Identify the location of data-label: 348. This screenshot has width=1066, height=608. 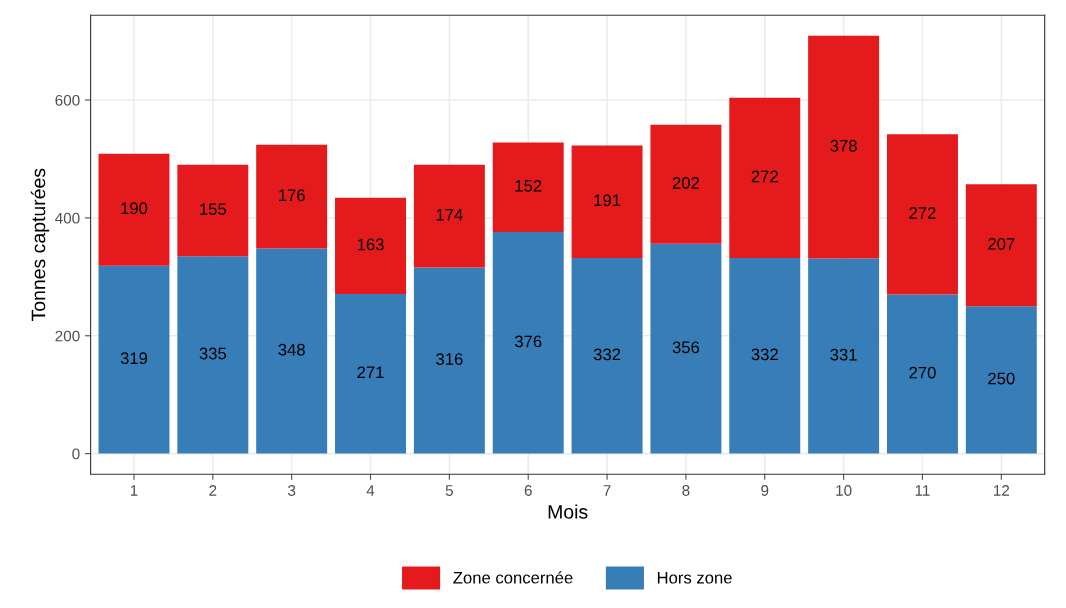
(291, 349).